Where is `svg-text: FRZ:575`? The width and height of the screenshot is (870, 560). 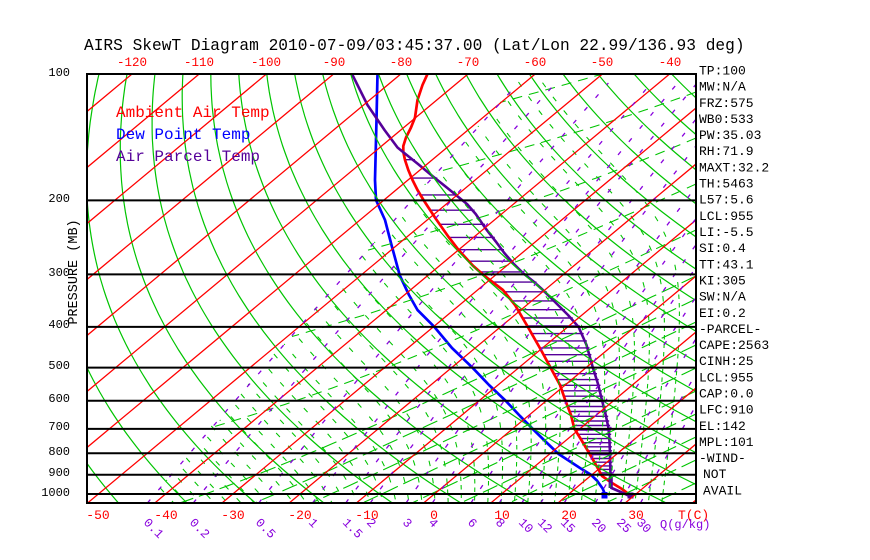 svg-text: FRZ:575 is located at coordinates (726, 103).